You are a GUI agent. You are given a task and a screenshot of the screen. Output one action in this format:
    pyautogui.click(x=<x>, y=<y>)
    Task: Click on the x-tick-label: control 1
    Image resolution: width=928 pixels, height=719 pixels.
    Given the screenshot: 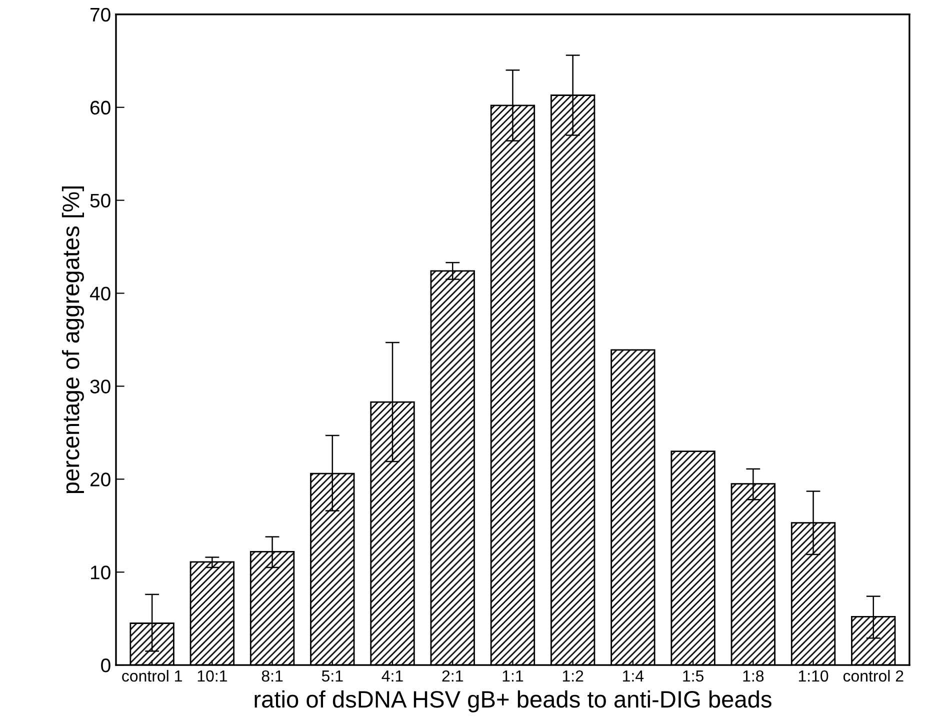 What is the action you would take?
    pyautogui.click(x=152, y=676)
    